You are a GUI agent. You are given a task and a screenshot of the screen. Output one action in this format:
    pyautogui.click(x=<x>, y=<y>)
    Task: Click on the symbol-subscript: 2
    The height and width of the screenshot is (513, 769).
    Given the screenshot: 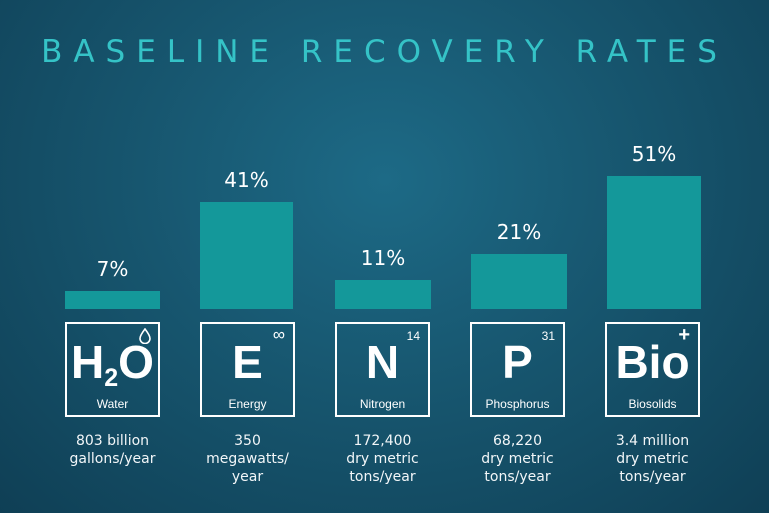 What is the action you would take?
    pyautogui.click(x=111, y=378)
    